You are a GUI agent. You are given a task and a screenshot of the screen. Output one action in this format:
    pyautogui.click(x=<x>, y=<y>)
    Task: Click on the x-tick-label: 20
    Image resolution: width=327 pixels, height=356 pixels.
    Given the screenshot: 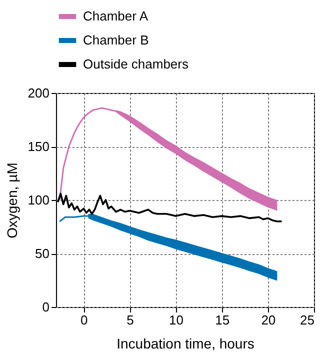 What is the action you would take?
    pyautogui.click(x=268, y=320)
    